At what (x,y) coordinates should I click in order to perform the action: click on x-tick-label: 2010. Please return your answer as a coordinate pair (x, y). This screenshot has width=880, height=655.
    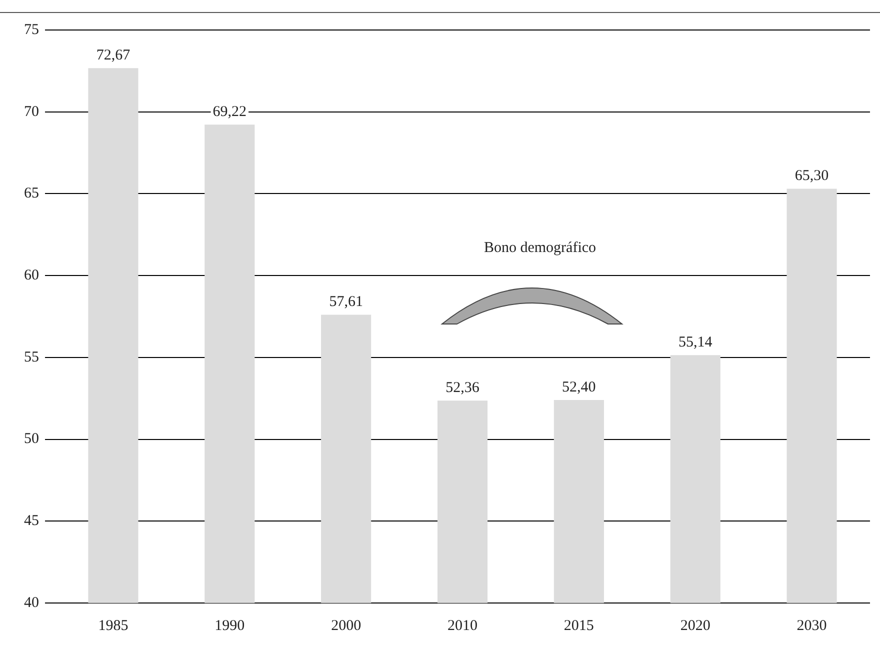
    Looking at the image, I should click on (463, 626).